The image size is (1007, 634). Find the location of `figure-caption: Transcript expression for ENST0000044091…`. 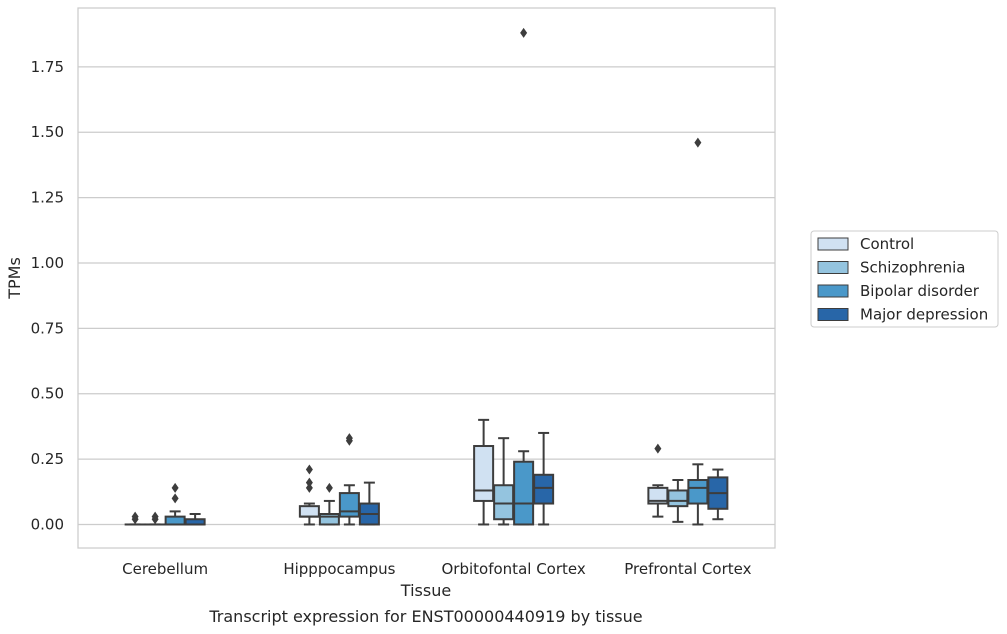

figure-caption: Transcript expression for ENST0000044091… is located at coordinates (425, 616).